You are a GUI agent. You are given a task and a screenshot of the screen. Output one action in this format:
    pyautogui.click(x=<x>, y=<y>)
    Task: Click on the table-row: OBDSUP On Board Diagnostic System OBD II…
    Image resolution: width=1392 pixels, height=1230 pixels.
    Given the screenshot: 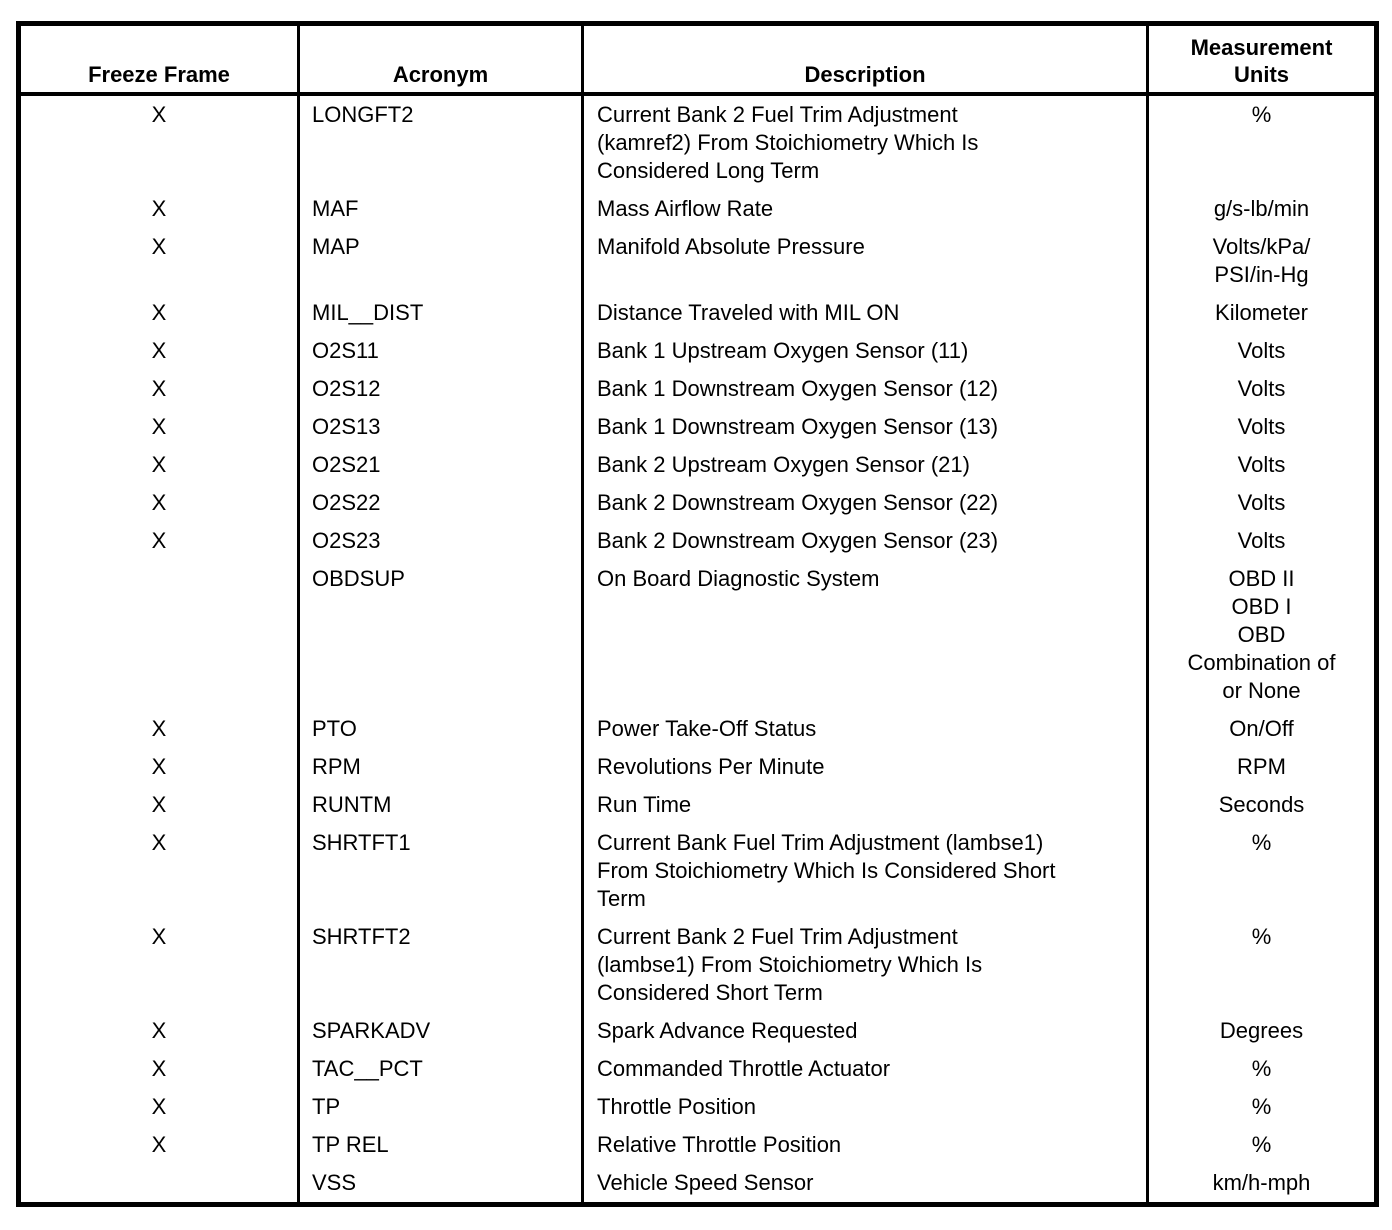 What is the action you would take?
    pyautogui.click(x=698, y=635)
    